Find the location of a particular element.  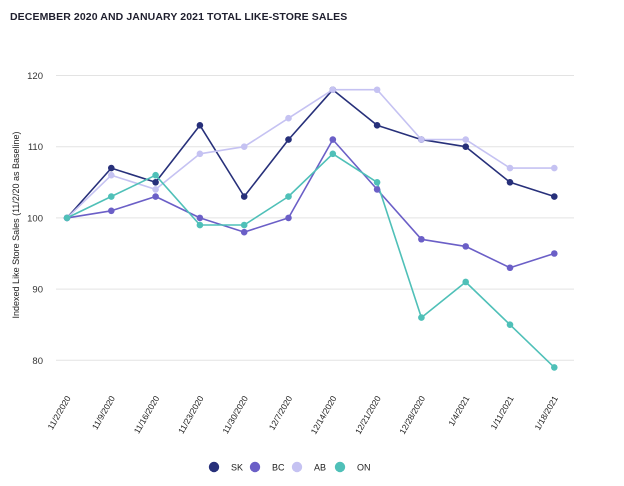

point-on-1-4-2021 is located at coordinates (466, 282).